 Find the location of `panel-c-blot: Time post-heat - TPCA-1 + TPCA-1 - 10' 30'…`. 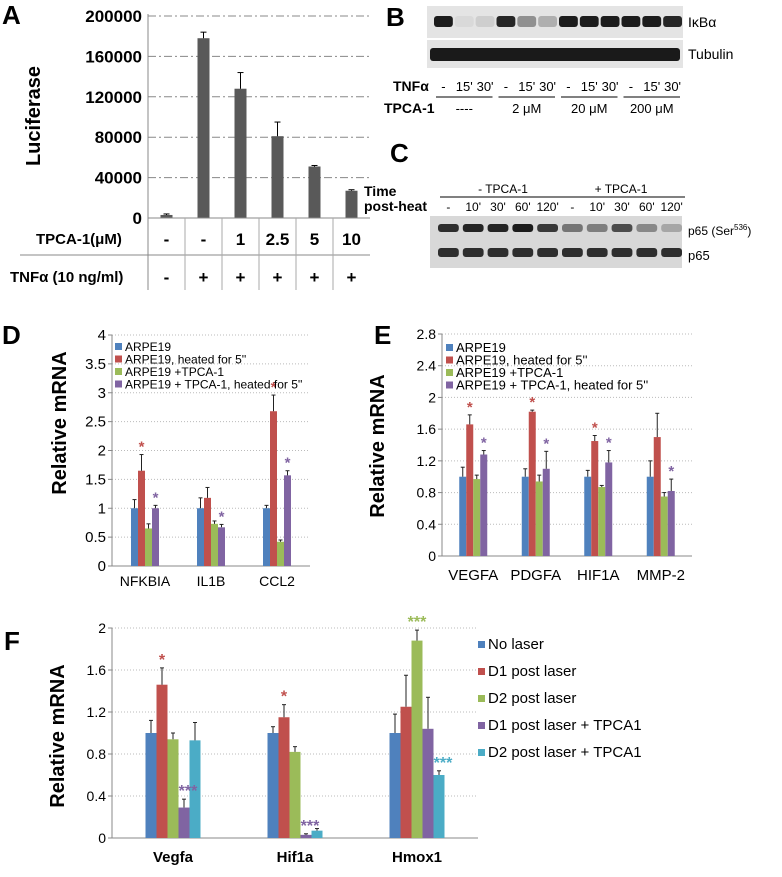

panel-c-blot: Time post-heat - TPCA-1 + TPCA-1 - 10' 30'… is located at coordinates (557, 225).